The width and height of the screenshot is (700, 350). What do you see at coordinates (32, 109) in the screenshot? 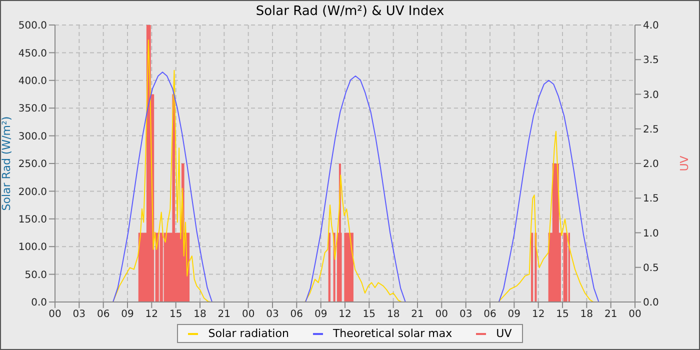
I see `y-tick-label: 350.0` at bounding box center [32, 109].